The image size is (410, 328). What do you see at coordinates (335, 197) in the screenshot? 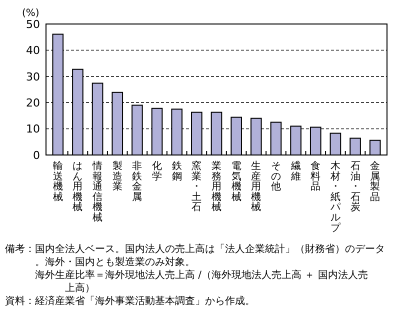
I see `x-tick-label: 木材・紙パルプ` at bounding box center [335, 197].